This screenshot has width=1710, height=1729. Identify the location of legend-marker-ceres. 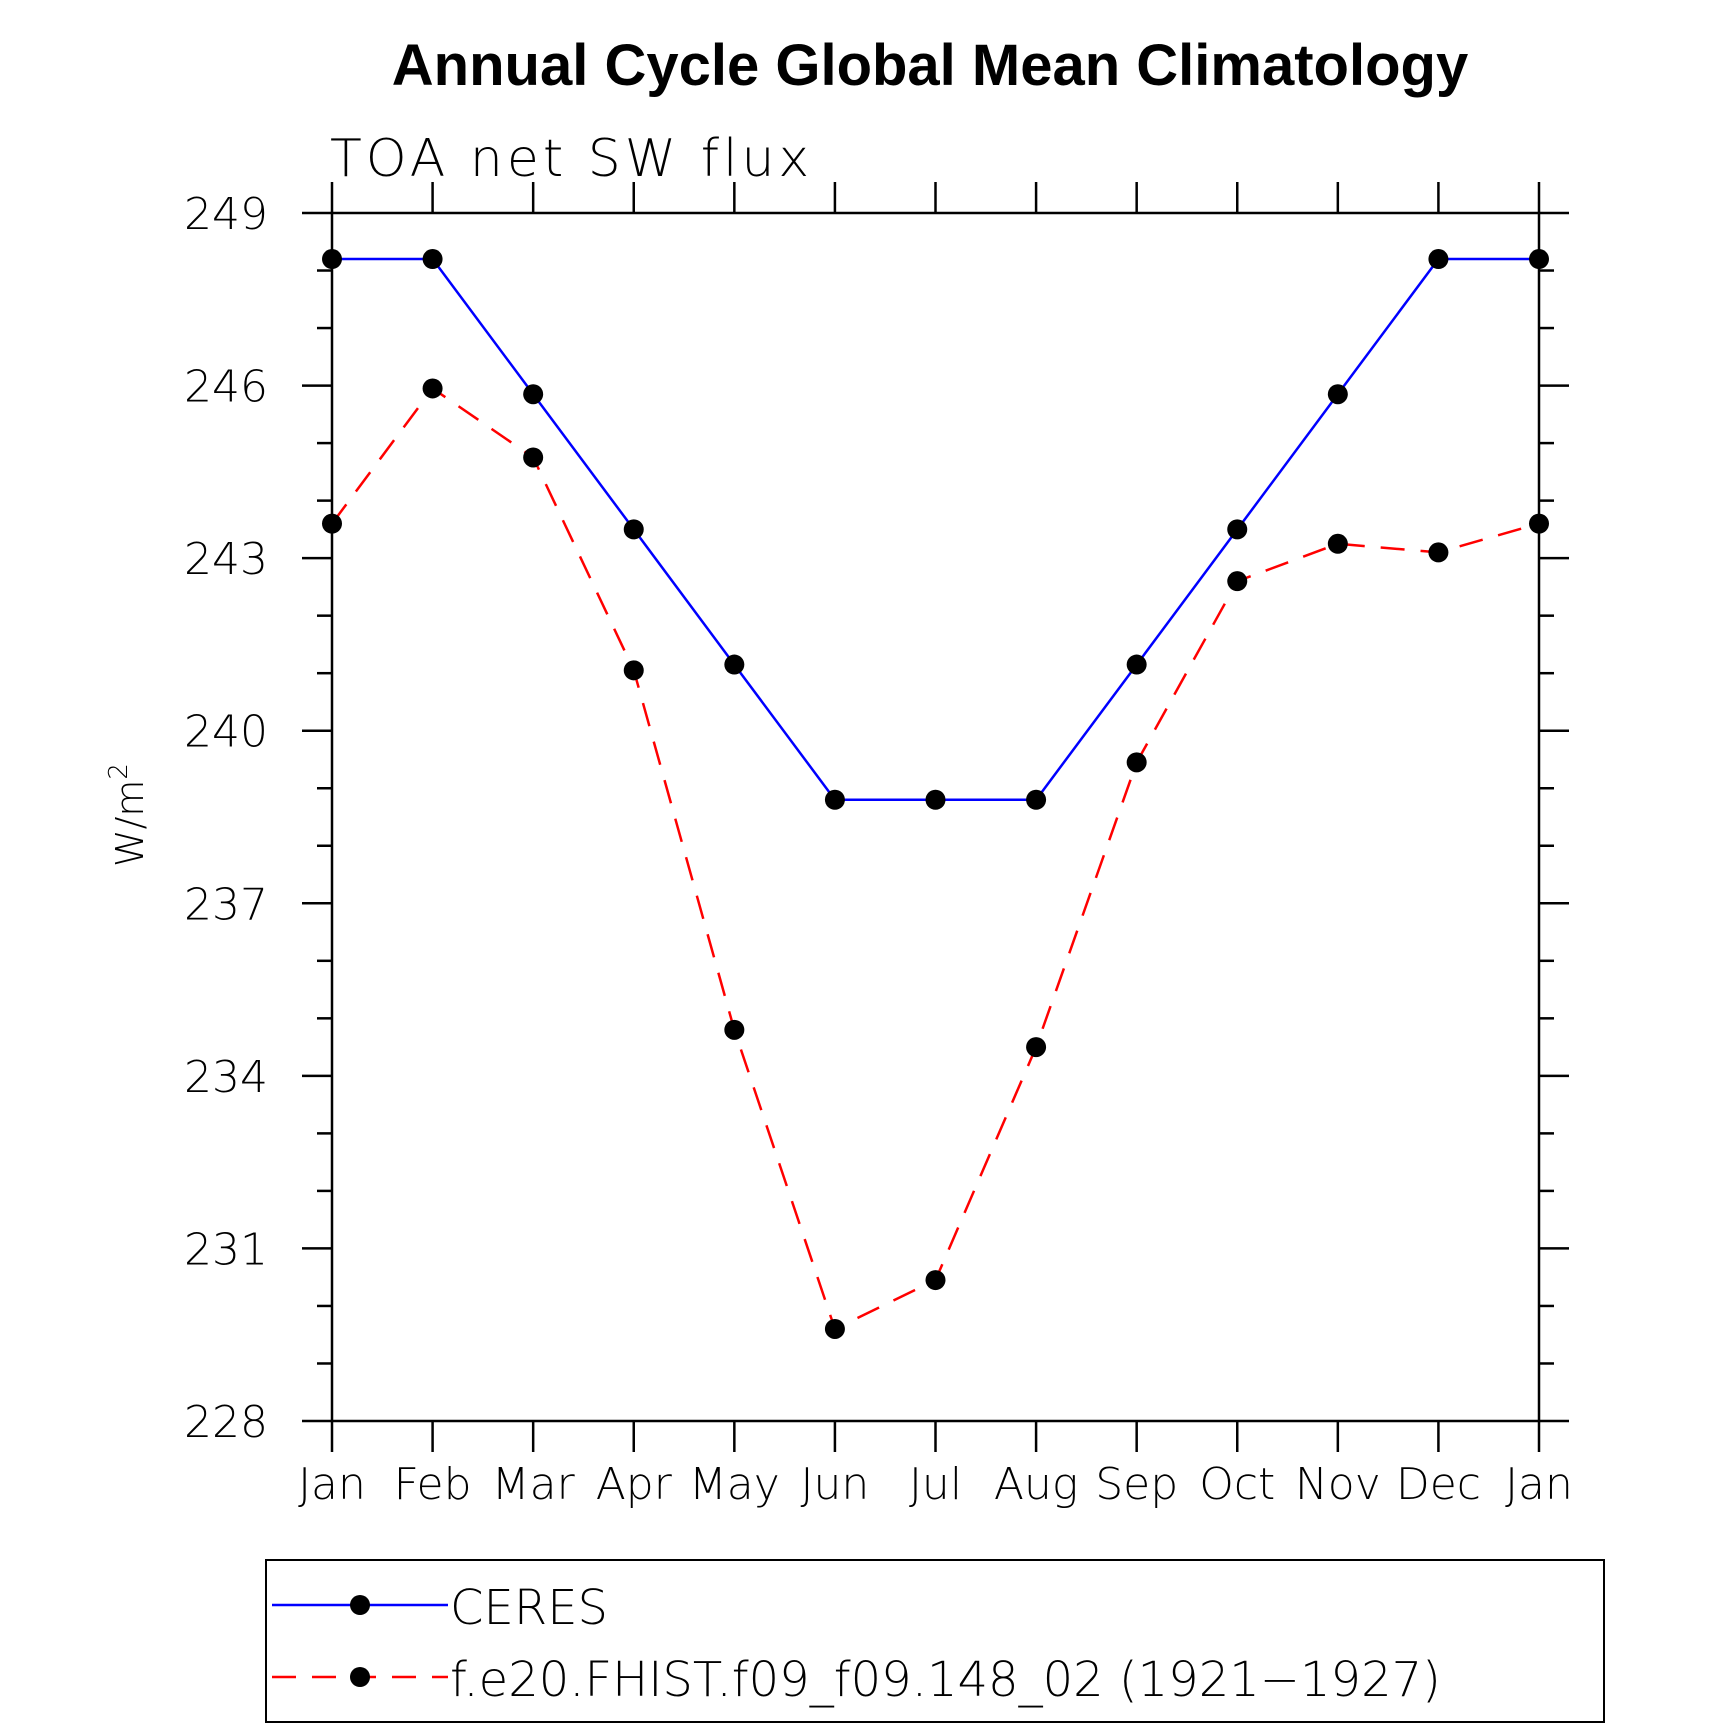
(360, 1605).